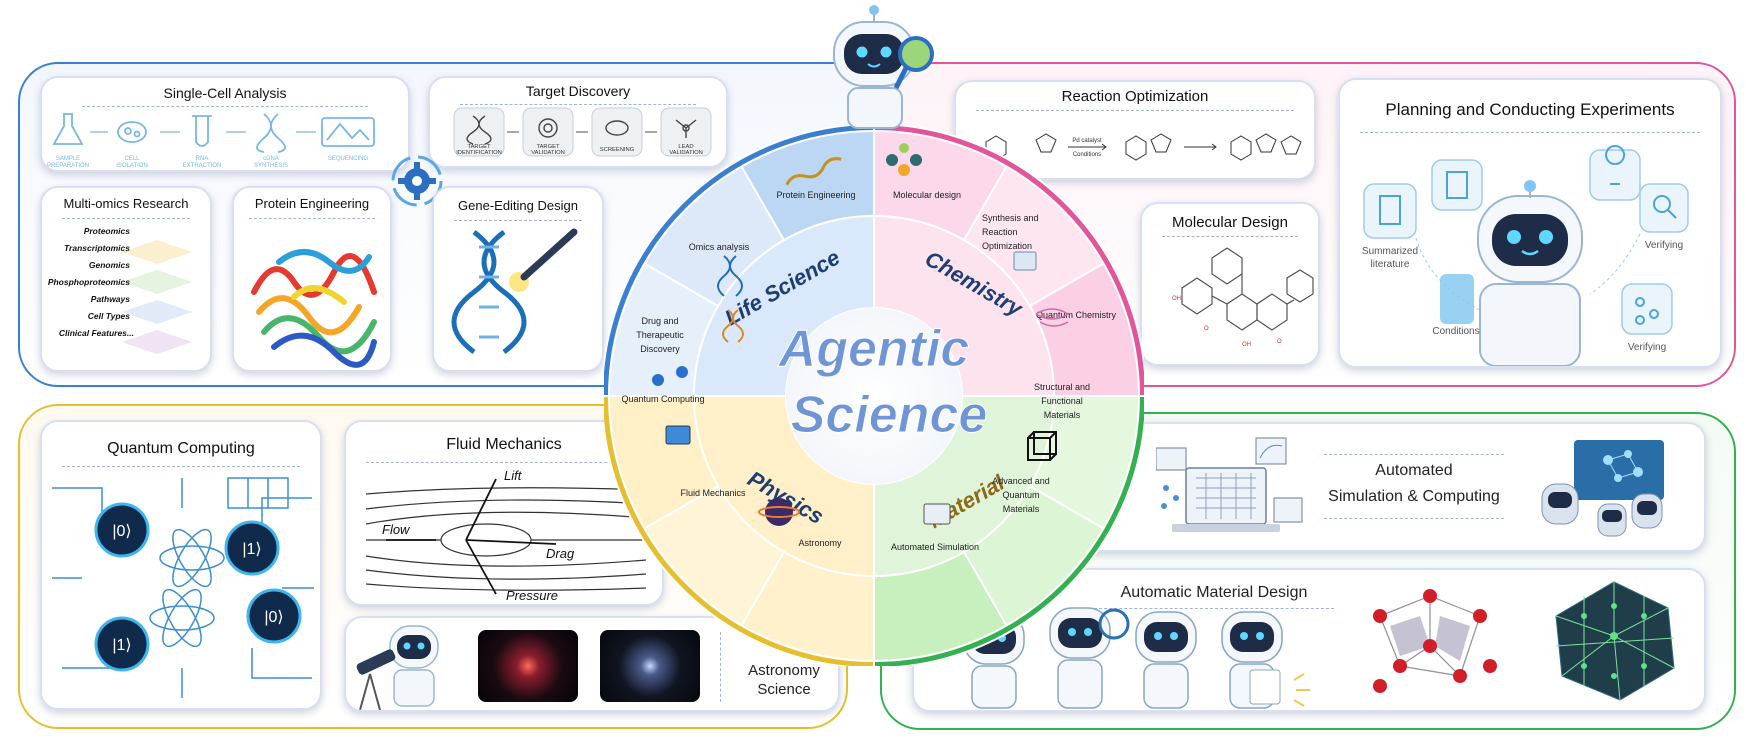  What do you see at coordinates (927, 195) in the screenshot?
I see `ring-molecular-design: Molecular design` at bounding box center [927, 195].